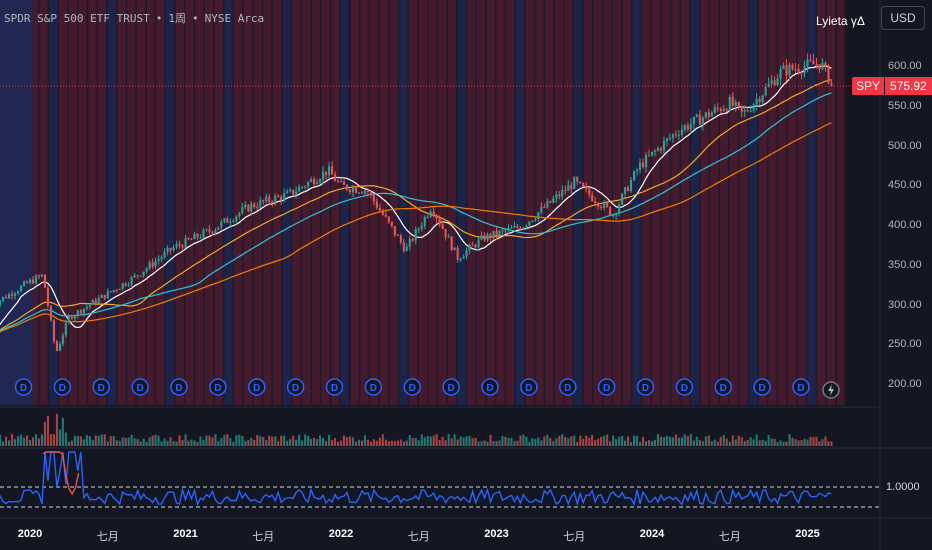  I want to click on currency-button: USD, so click(903, 18).